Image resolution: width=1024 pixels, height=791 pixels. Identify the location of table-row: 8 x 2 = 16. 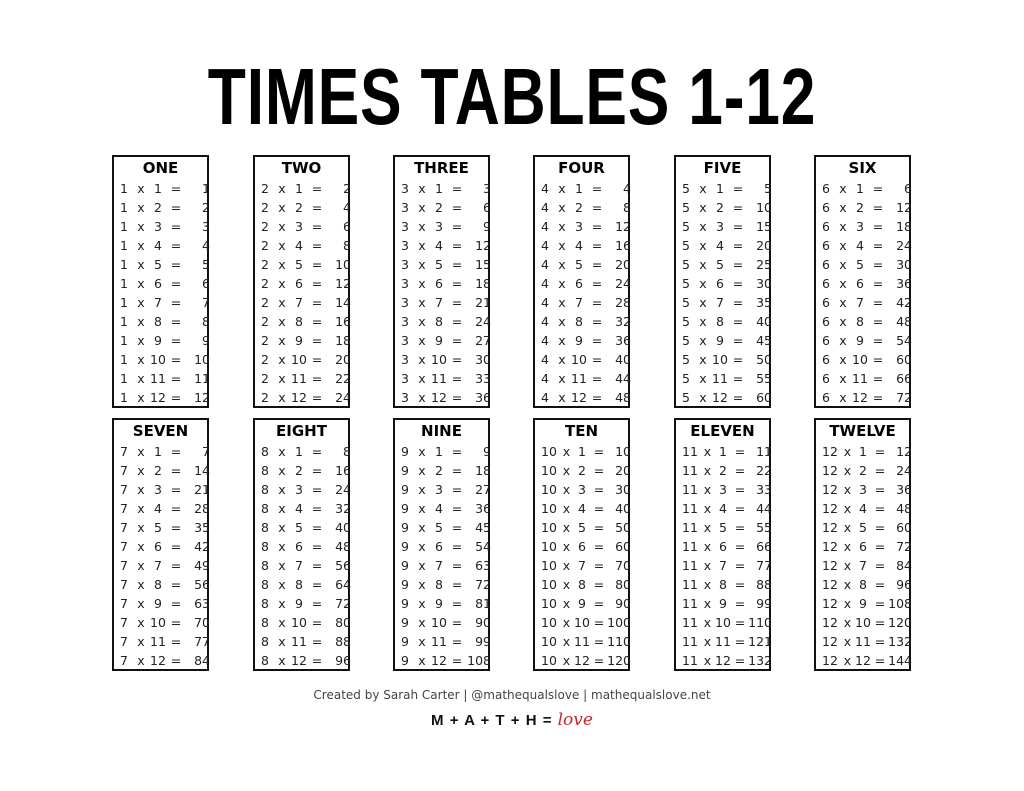
(303, 470).